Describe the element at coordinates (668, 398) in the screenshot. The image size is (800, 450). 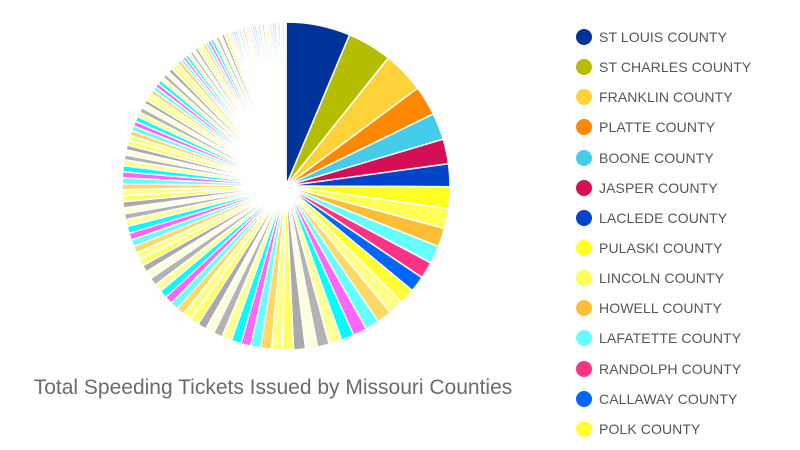
I see `legend-label: CALLAWAY COUNTY` at that location.